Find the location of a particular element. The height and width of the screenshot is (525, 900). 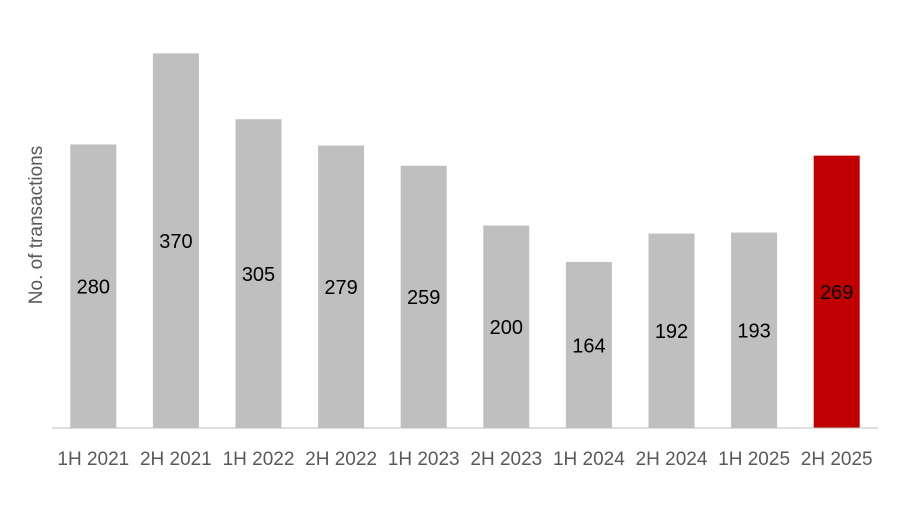

data-label: 280 is located at coordinates (93, 288).